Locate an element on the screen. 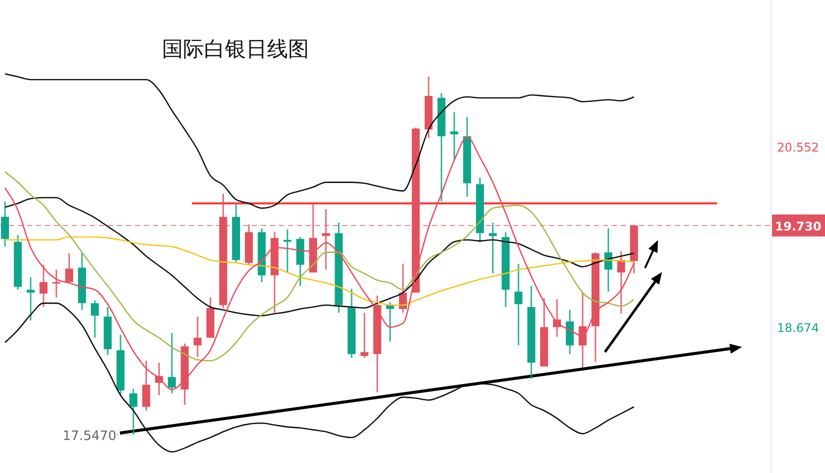  annotation: 17.5470 is located at coordinates (89, 436).